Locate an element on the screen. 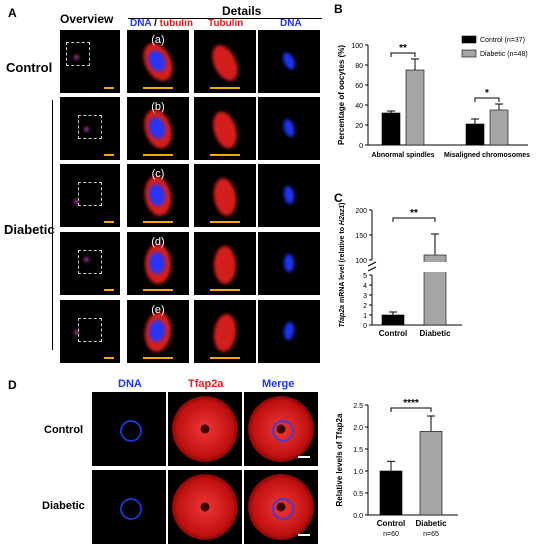 The image size is (538, 550). detail-image: (c) is located at coordinates (158, 195).